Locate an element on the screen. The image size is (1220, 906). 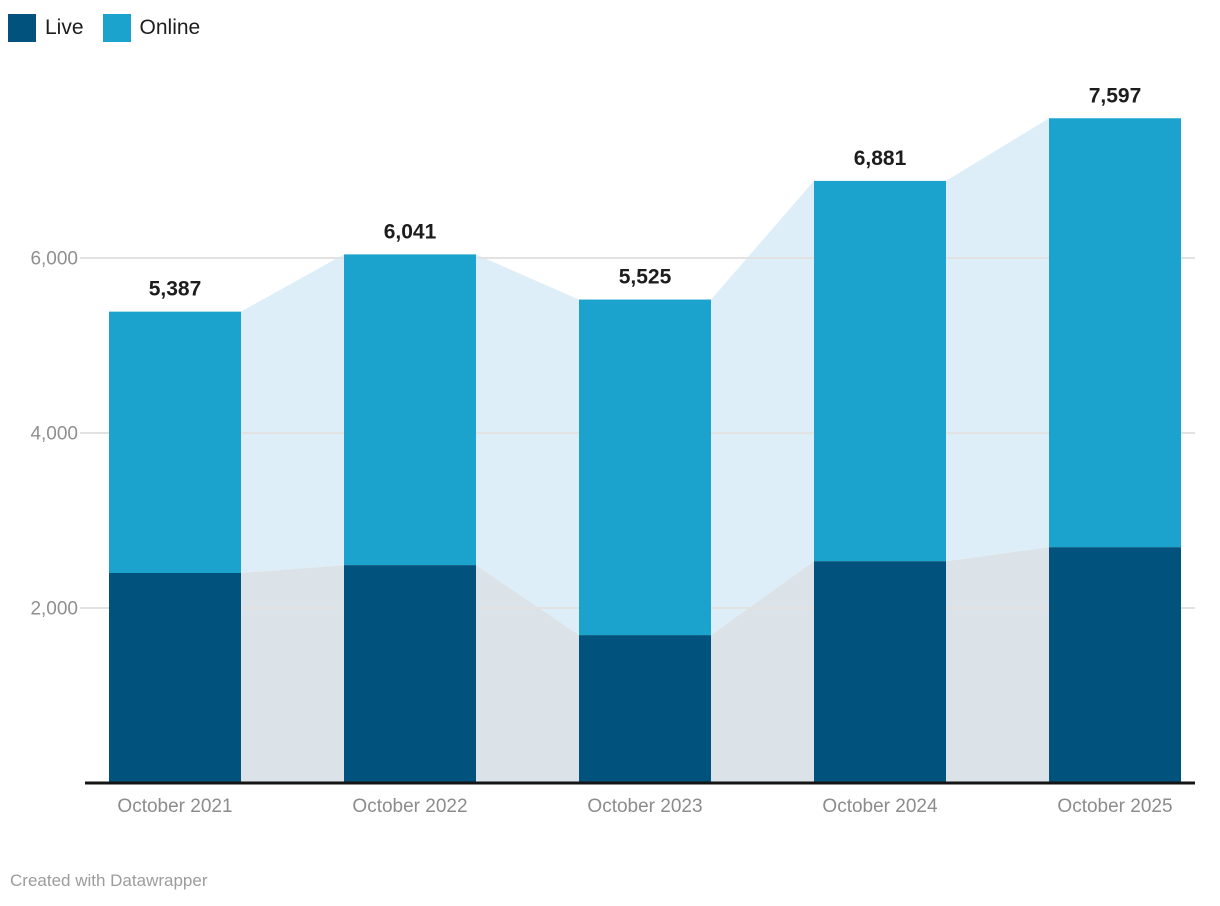
x-axis-category-label: October 2024 is located at coordinates (880, 806).